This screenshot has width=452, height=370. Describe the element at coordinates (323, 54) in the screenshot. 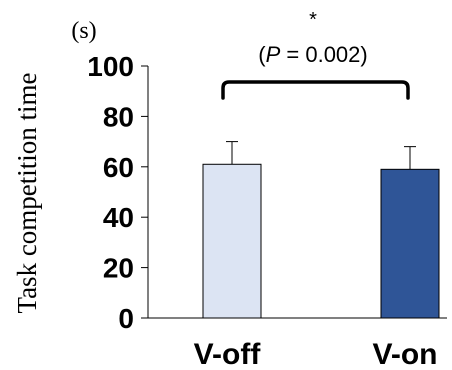

I see `p-value-number: = 0.002)` at that location.